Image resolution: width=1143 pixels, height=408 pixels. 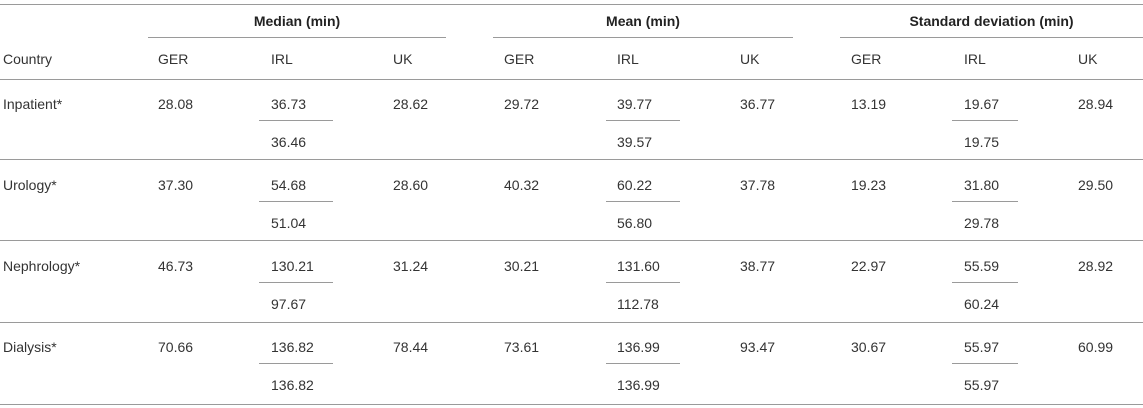 What do you see at coordinates (982, 304) in the screenshot?
I see `cell-nephrology-sd-irl-2: 60.24` at bounding box center [982, 304].